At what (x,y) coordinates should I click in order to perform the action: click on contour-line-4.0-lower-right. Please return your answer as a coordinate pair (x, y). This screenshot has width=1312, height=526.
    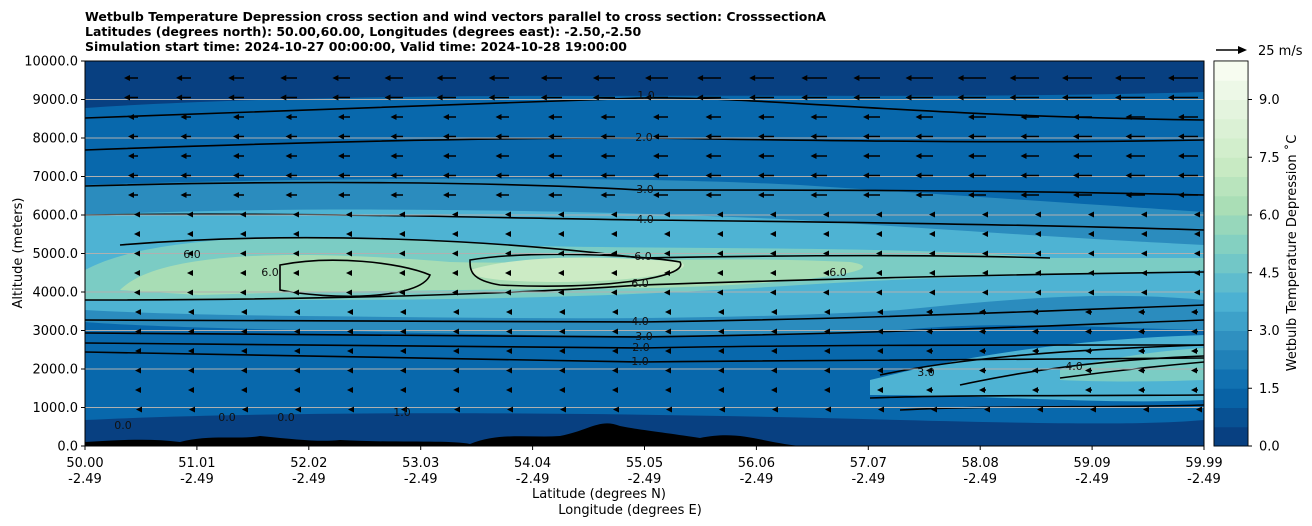
    Looking at the image, I should click on (1081, 370).